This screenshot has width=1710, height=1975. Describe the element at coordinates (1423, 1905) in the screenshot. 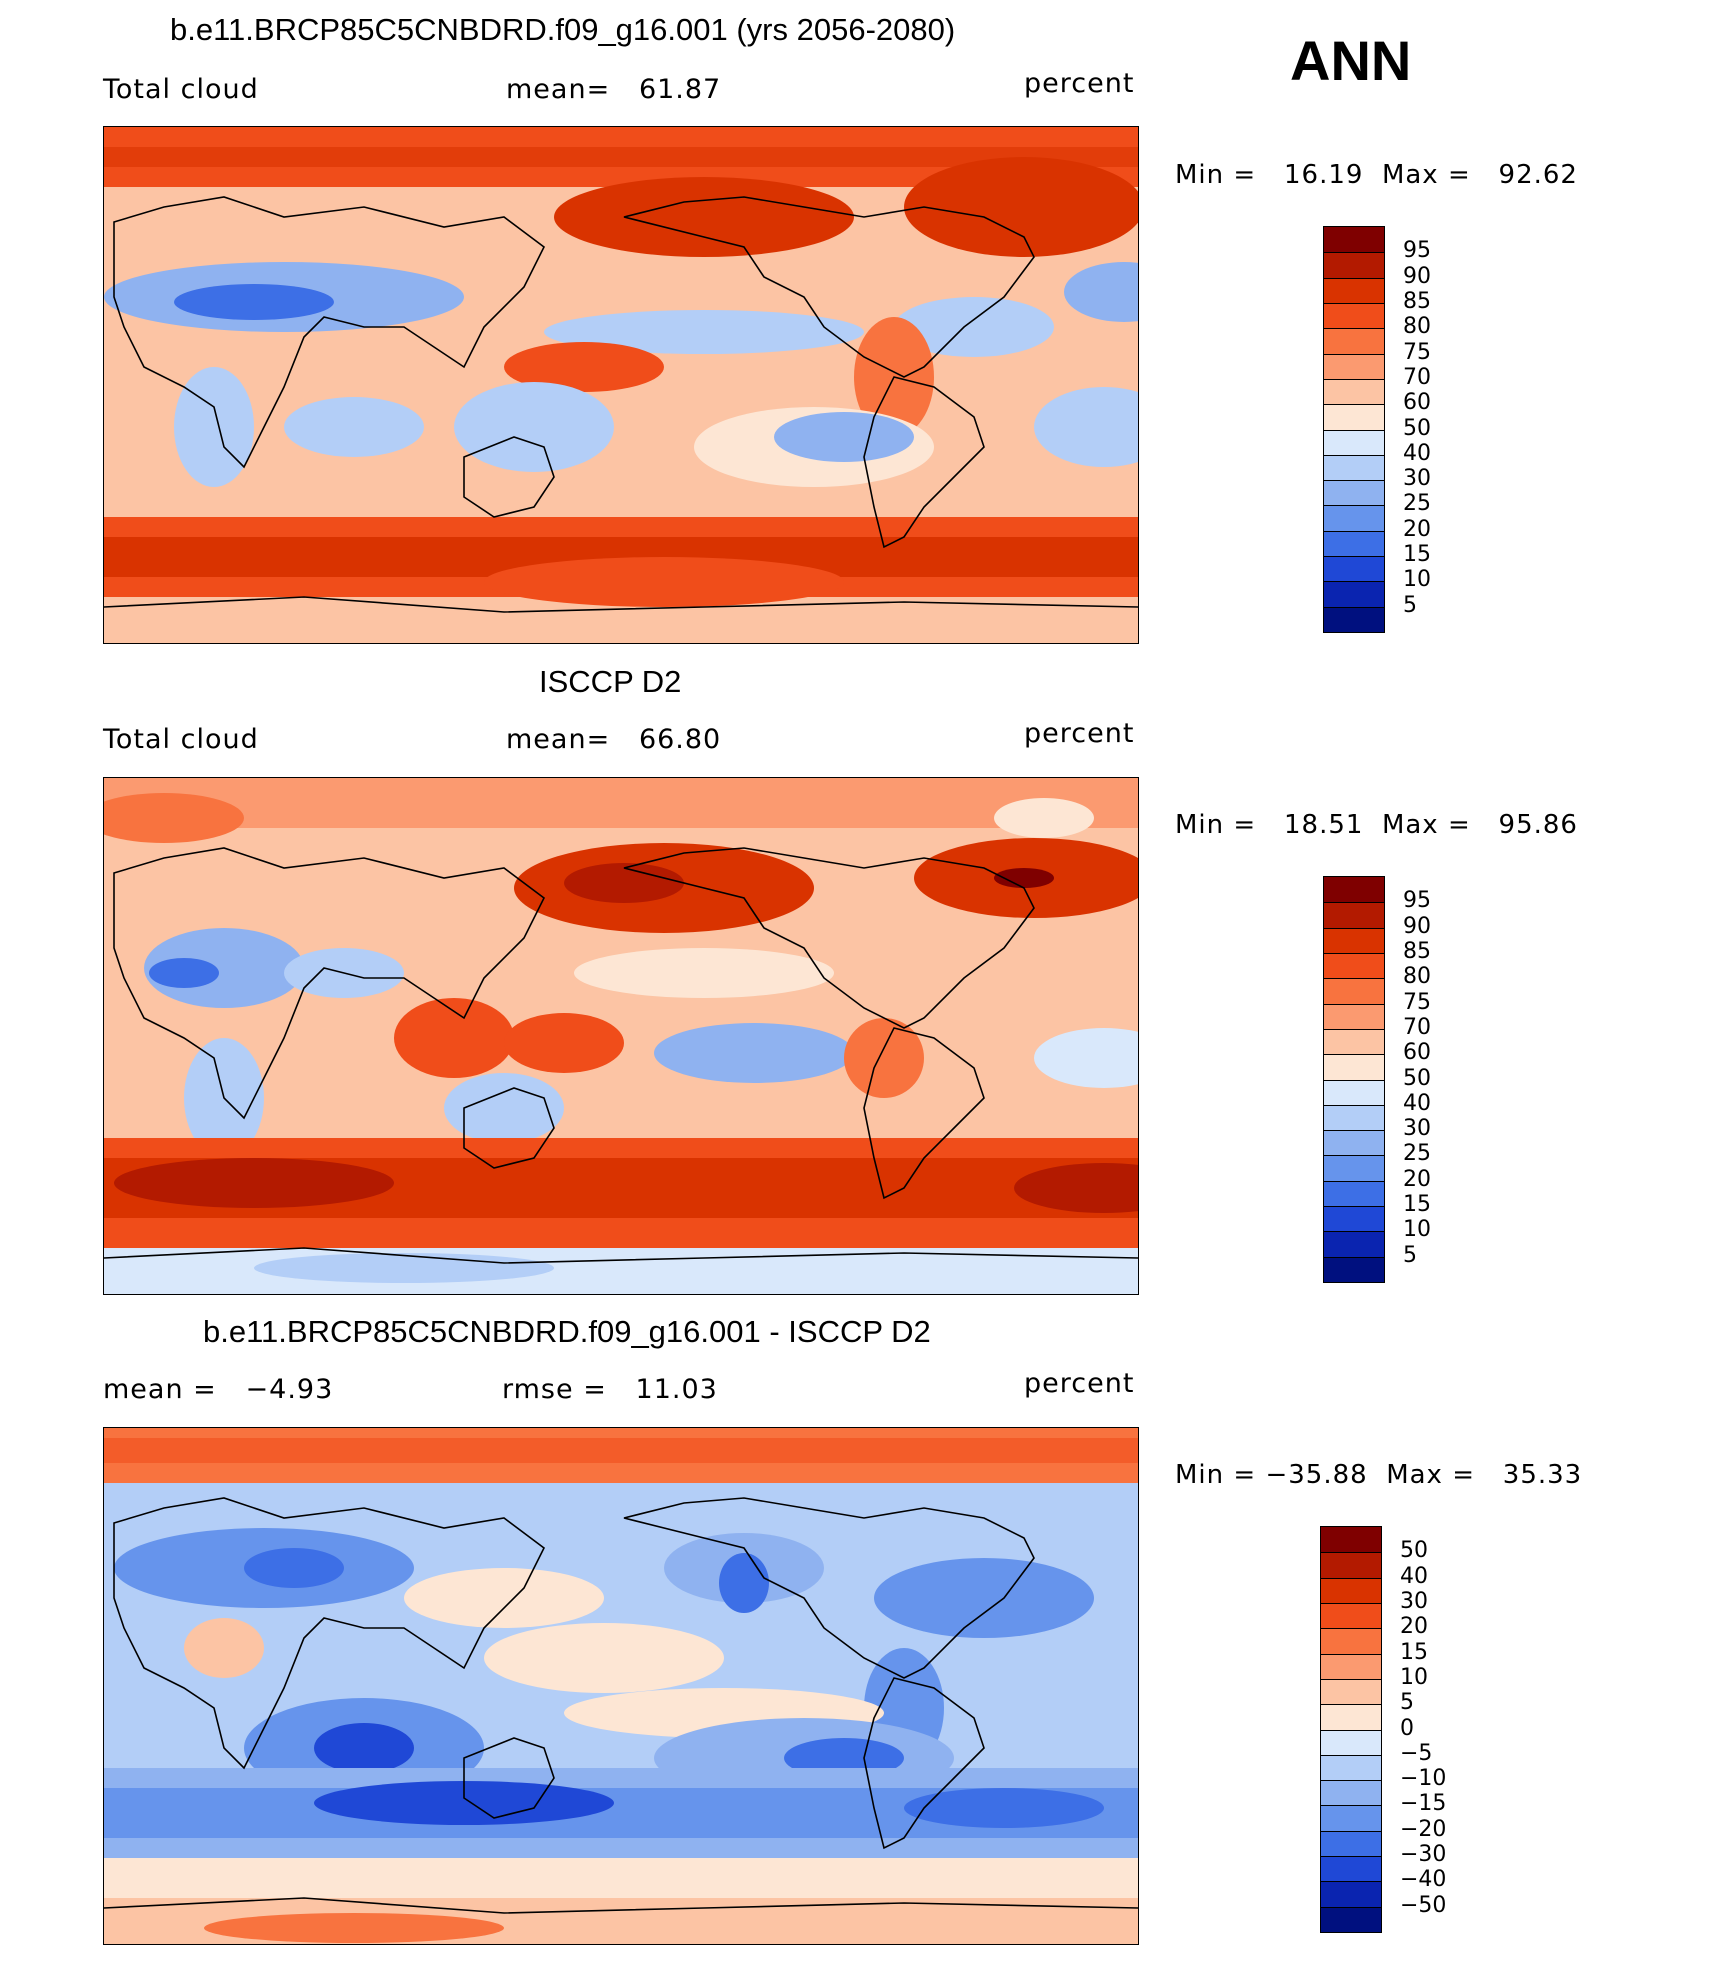

I see `colorbar-tick-label: −50` at that location.